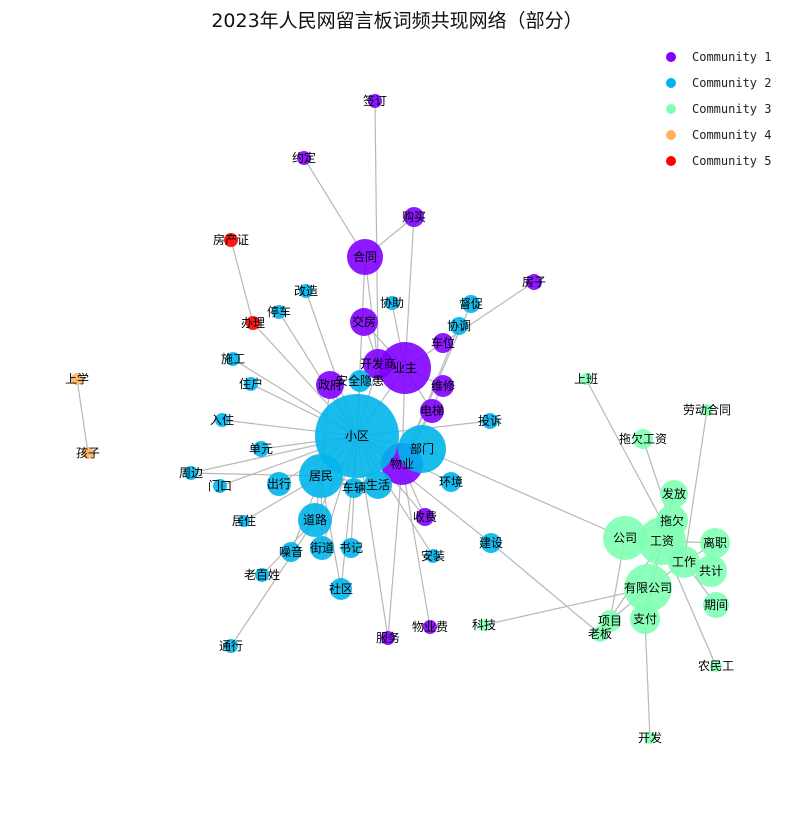 The width and height of the screenshot is (794, 815). Describe the element at coordinates (433, 555) in the screenshot. I see `node-label: 安装` at that location.